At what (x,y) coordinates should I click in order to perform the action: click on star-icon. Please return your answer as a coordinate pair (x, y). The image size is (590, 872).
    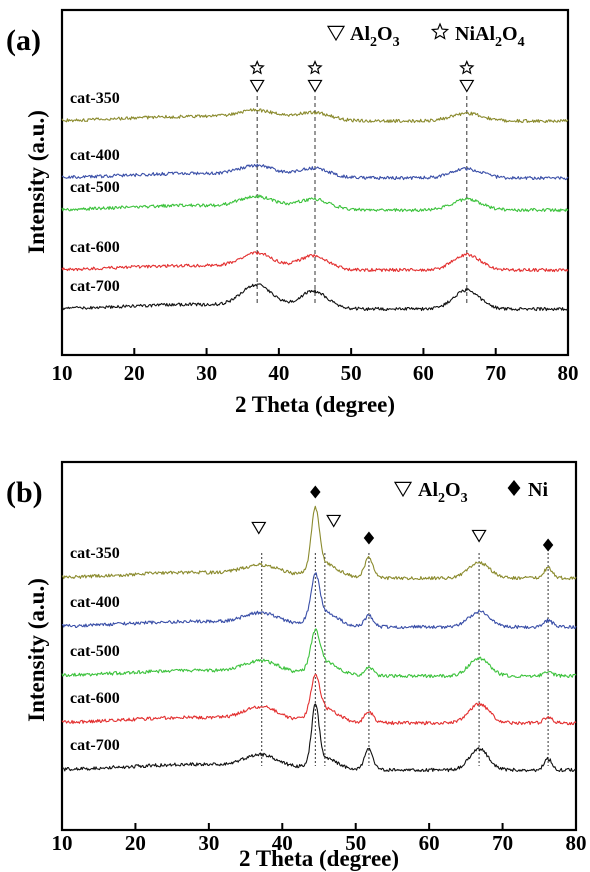
    Looking at the image, I should click on (440, 31).